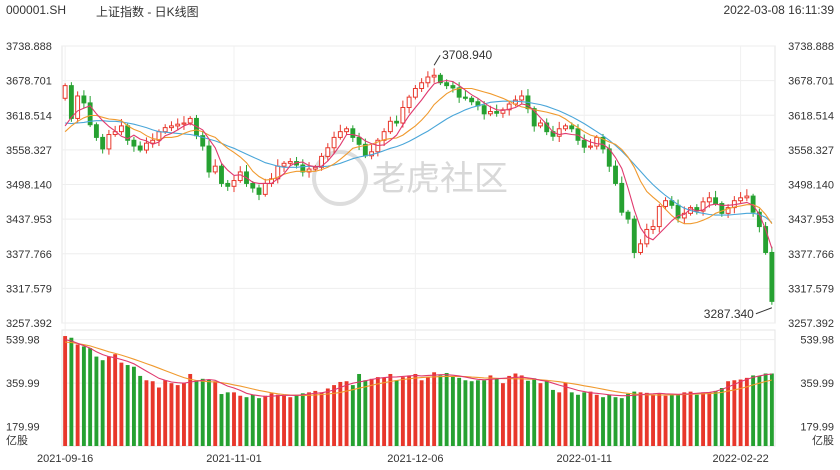 This screenshot has width=840, height=470. I want to click on price-tick-right: 3738.888, so click(811, 47).